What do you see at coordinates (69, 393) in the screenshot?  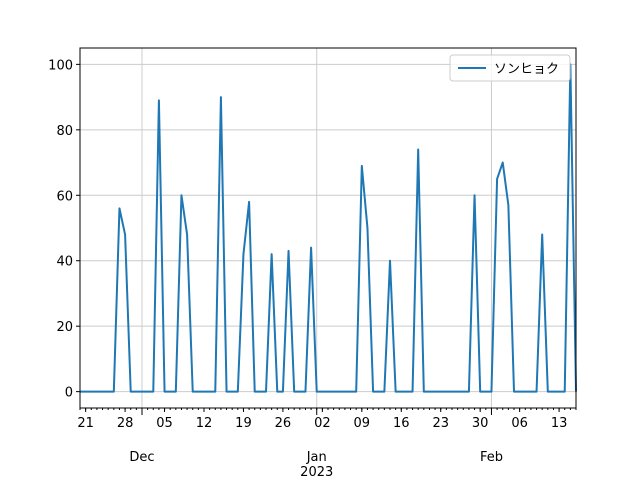 I see `y-tick-label: 0` at bounding box center [69, 393].